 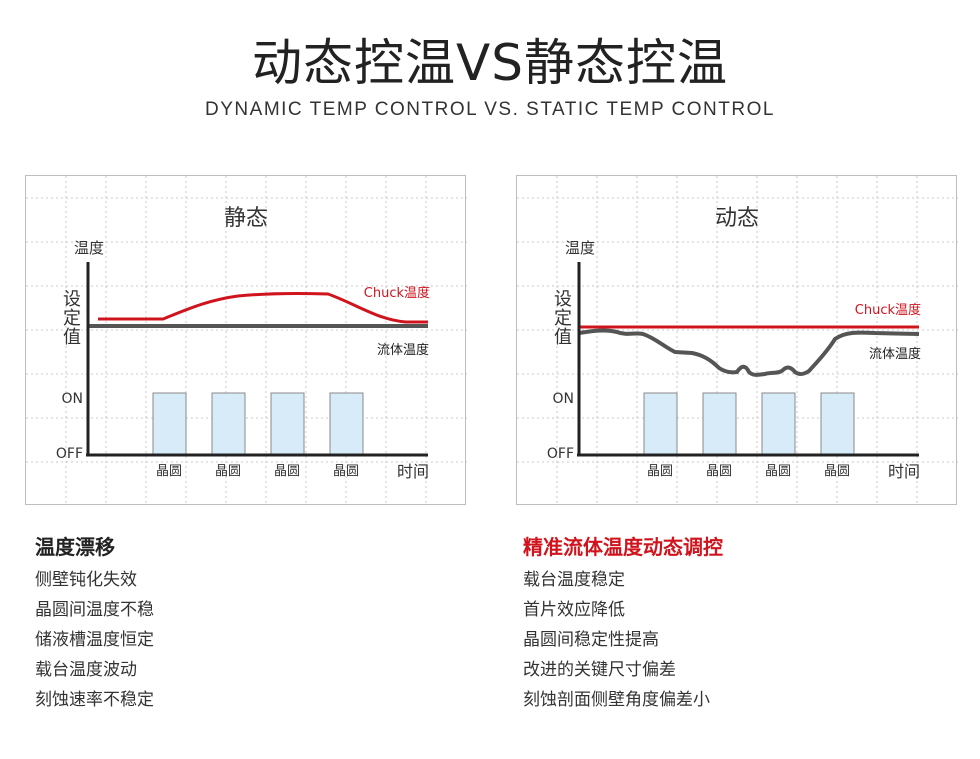 What do you see at coordinates (616, 700) in the screenshot?
I see `list-item: 刻蚀剖面侧壁角度偏差小` at bounding box center [616, 700].